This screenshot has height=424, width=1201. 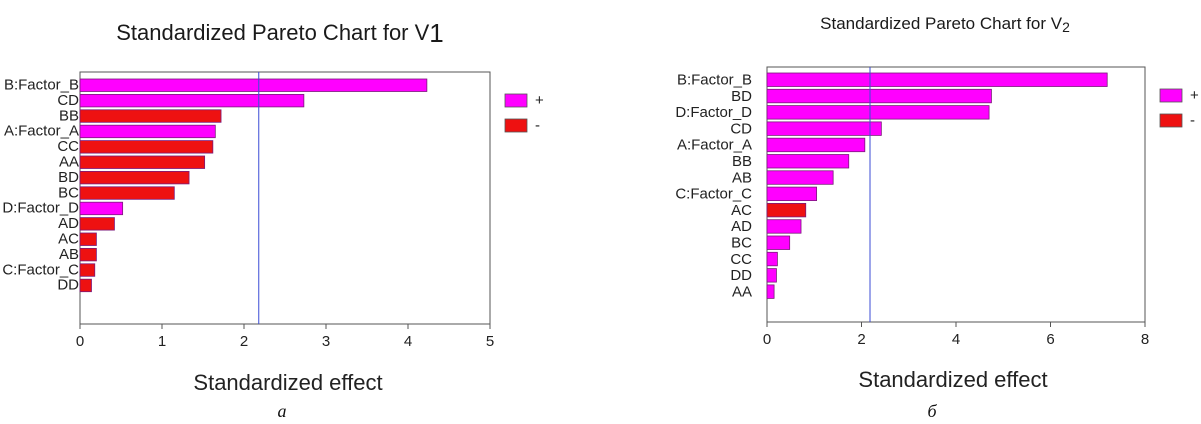 What do you see at coordinates (1050, 339) in the screenshot?
I see `x-tick-label: 6` at bounding box center [1050, 339].